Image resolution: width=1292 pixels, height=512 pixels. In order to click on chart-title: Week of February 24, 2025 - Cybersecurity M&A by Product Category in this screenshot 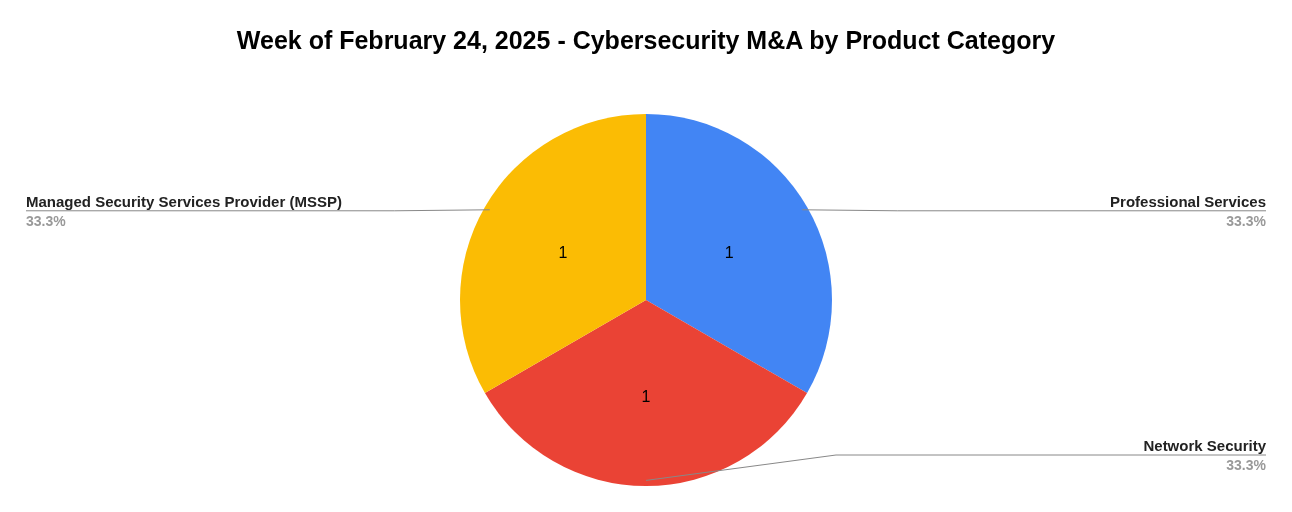, I will do `click(646, 39)`.